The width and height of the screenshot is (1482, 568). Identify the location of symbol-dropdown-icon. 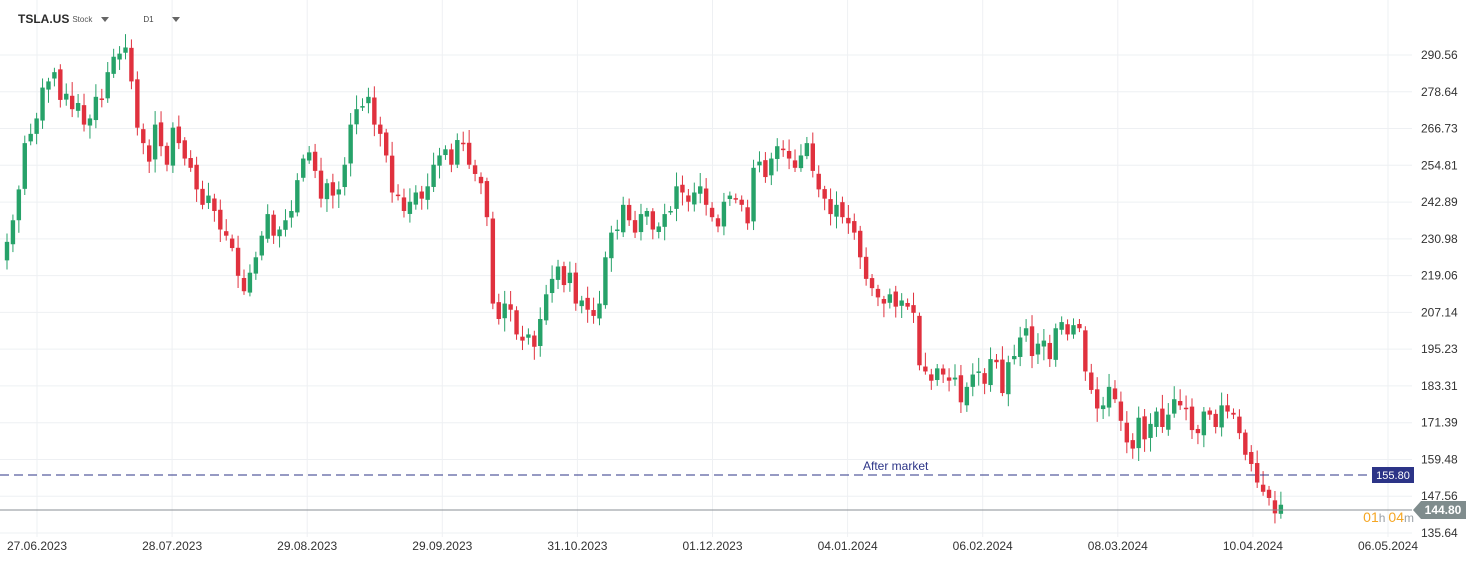
(105, 19).